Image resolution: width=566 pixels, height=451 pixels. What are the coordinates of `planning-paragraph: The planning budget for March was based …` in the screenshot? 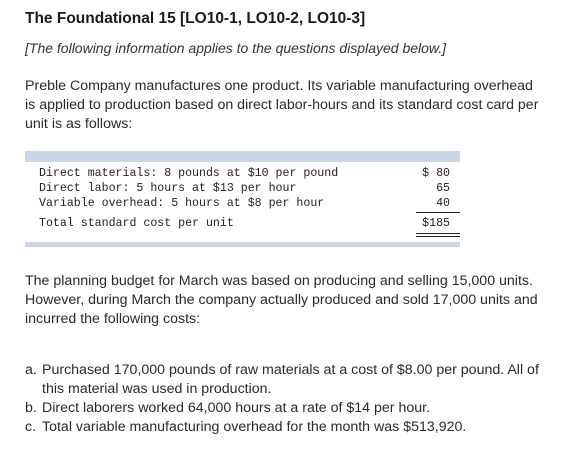 It's located at (281, 300).